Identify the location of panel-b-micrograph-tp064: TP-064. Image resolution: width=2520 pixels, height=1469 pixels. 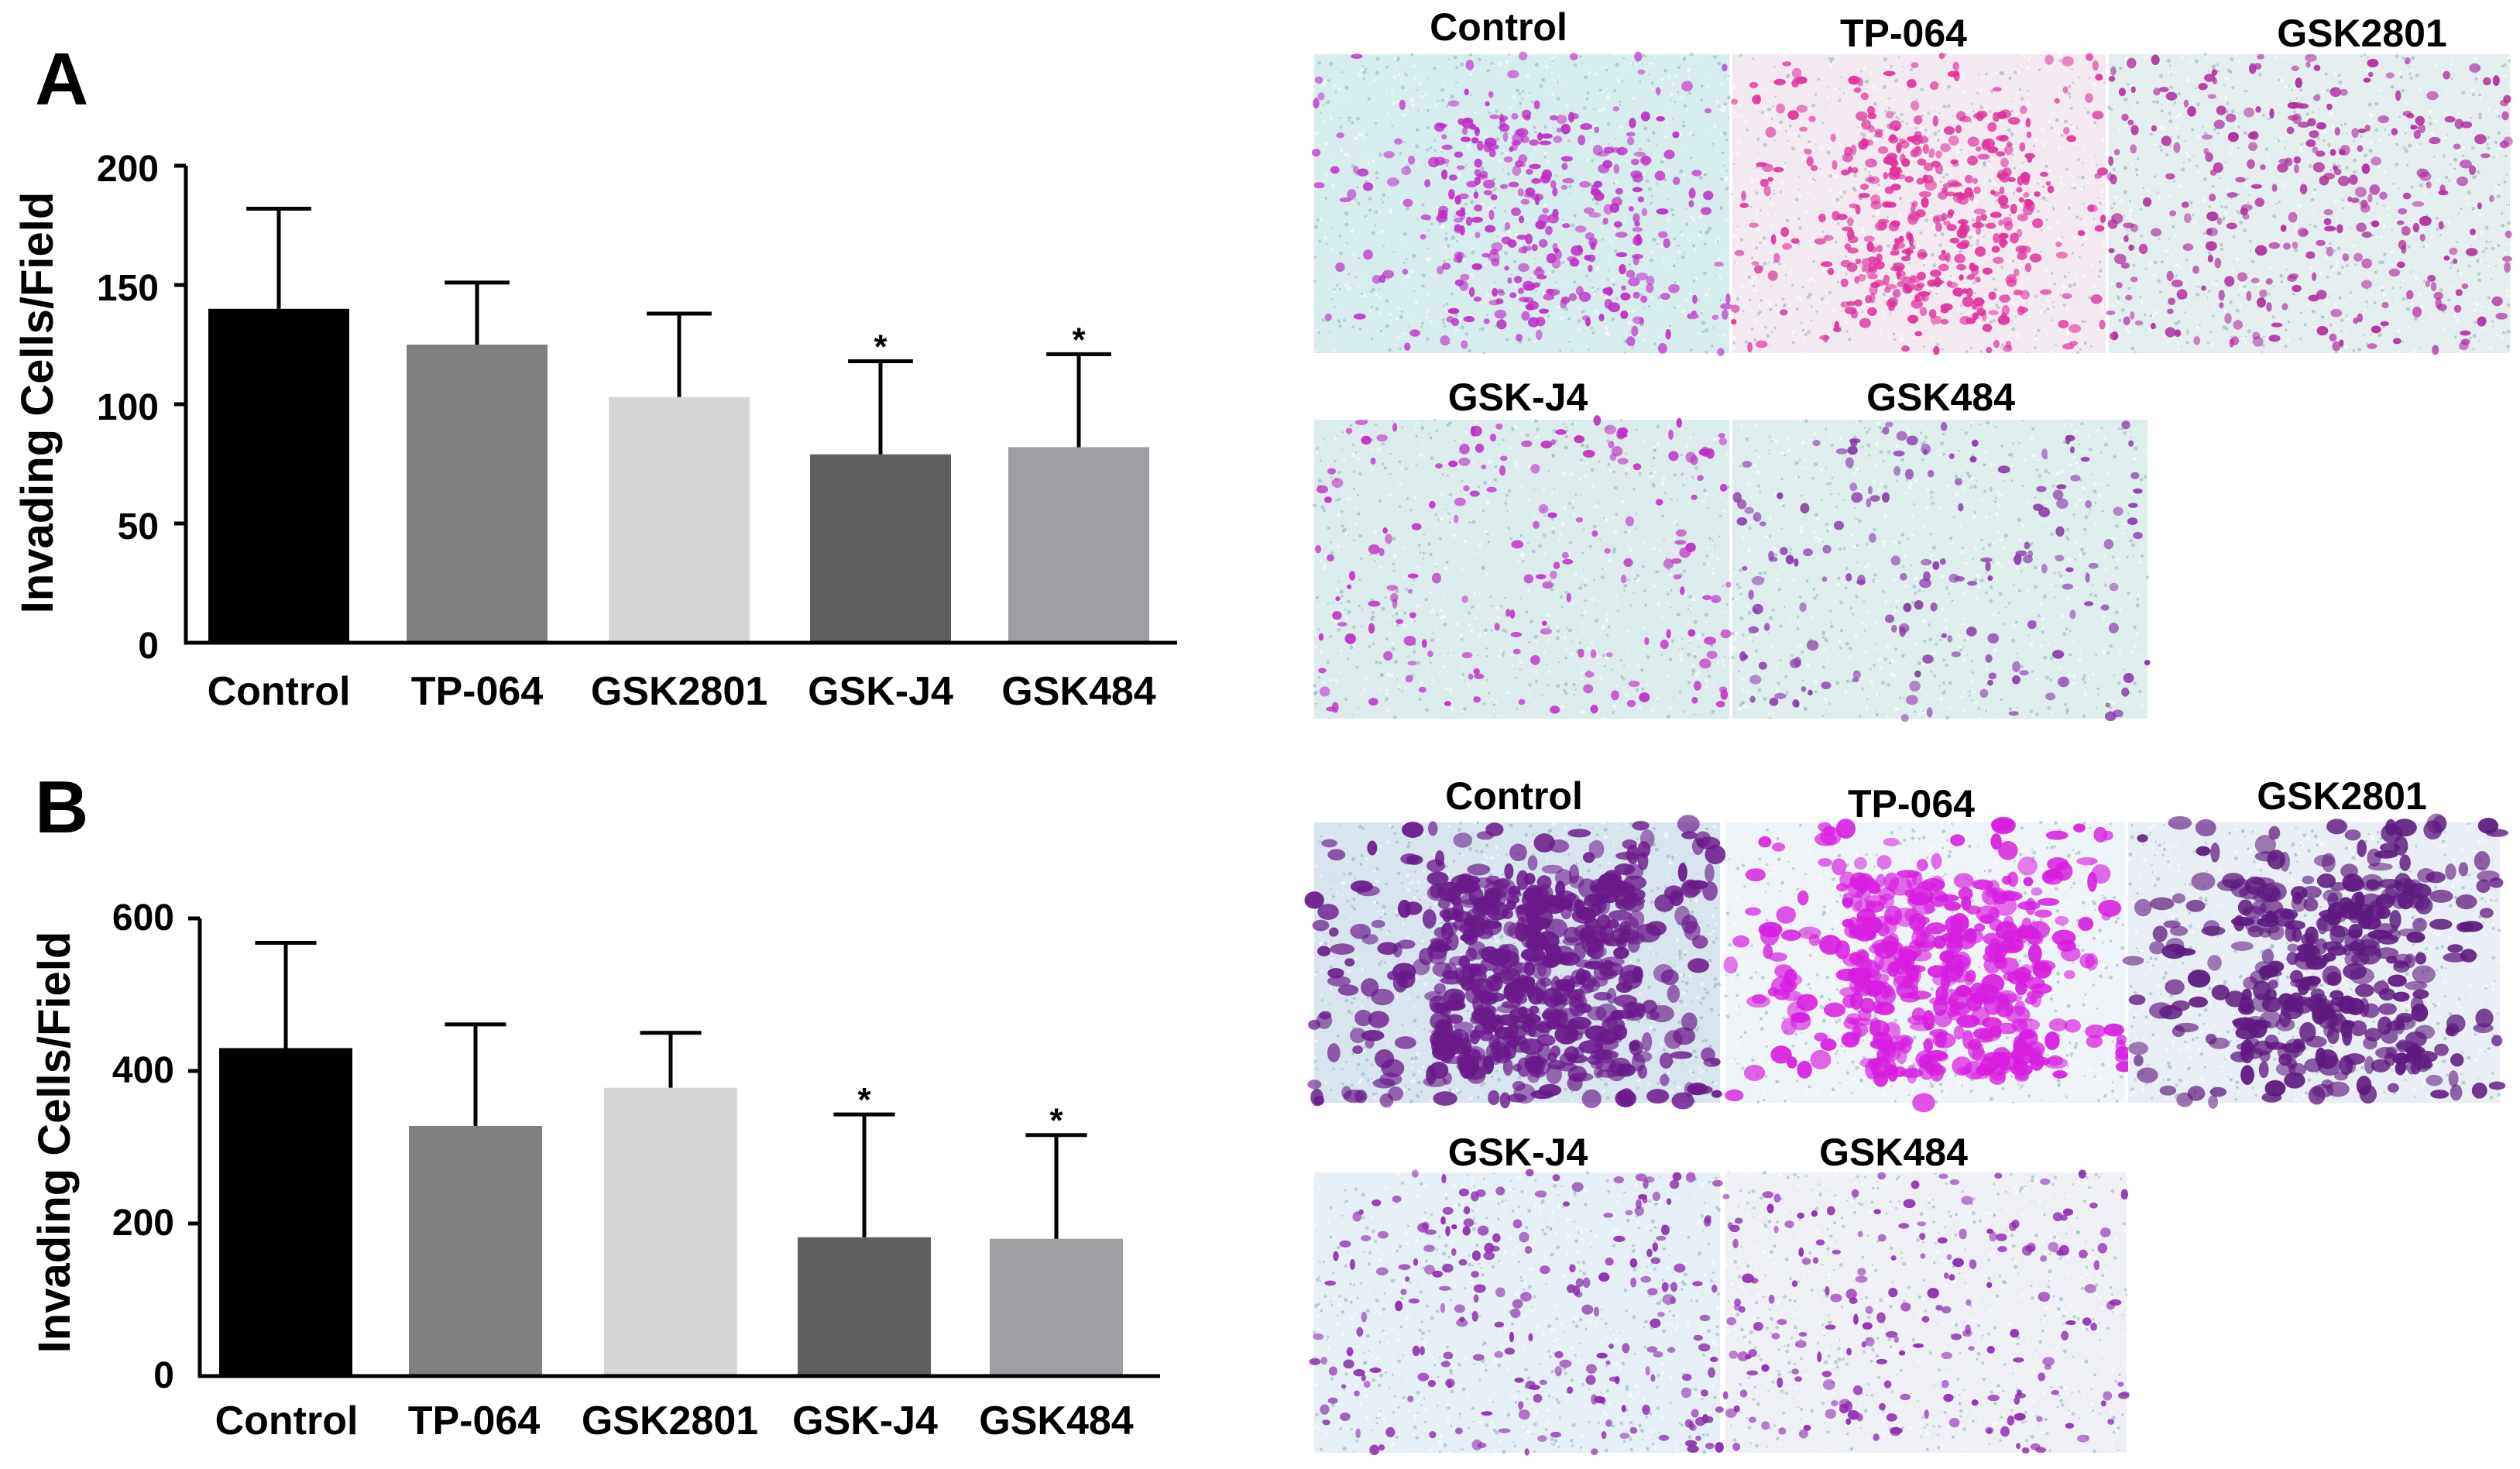
(1928, 947).